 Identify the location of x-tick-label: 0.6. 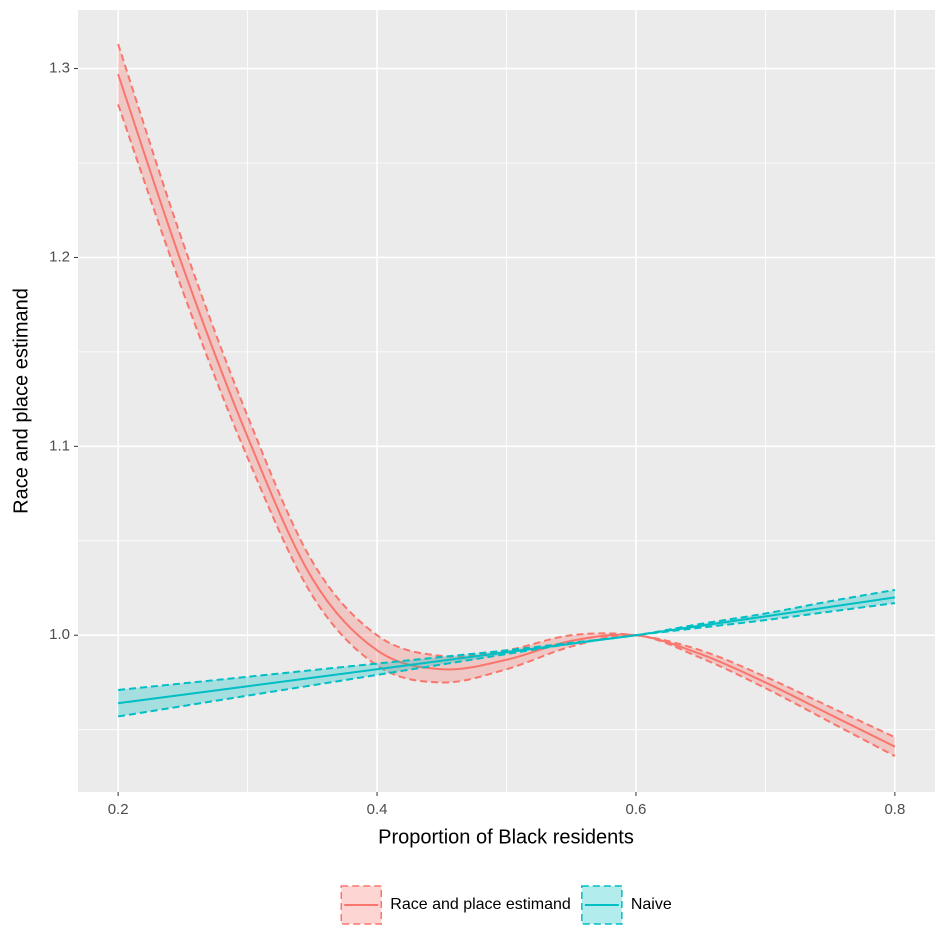
(636, 809).